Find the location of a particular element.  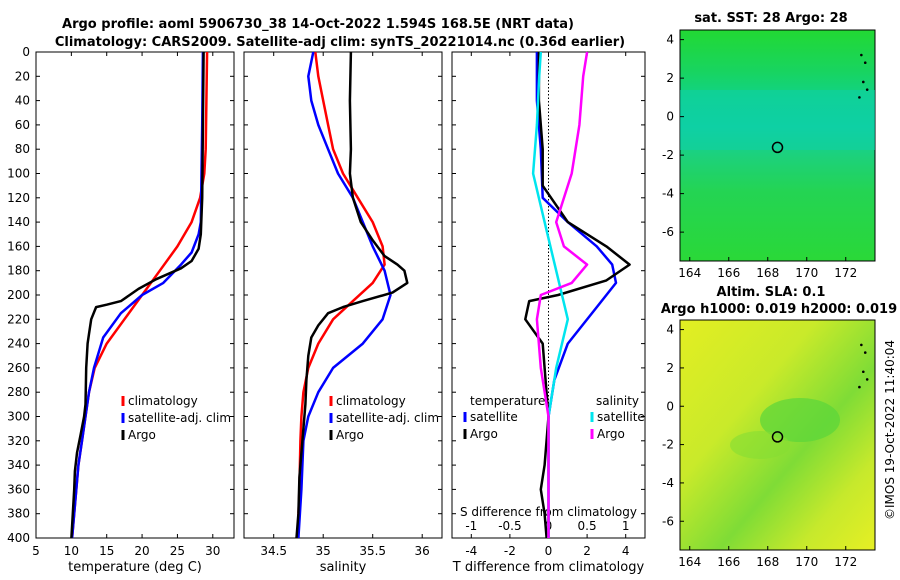

temperature-ytick-label: 220 is located at coordinates (18, 319).